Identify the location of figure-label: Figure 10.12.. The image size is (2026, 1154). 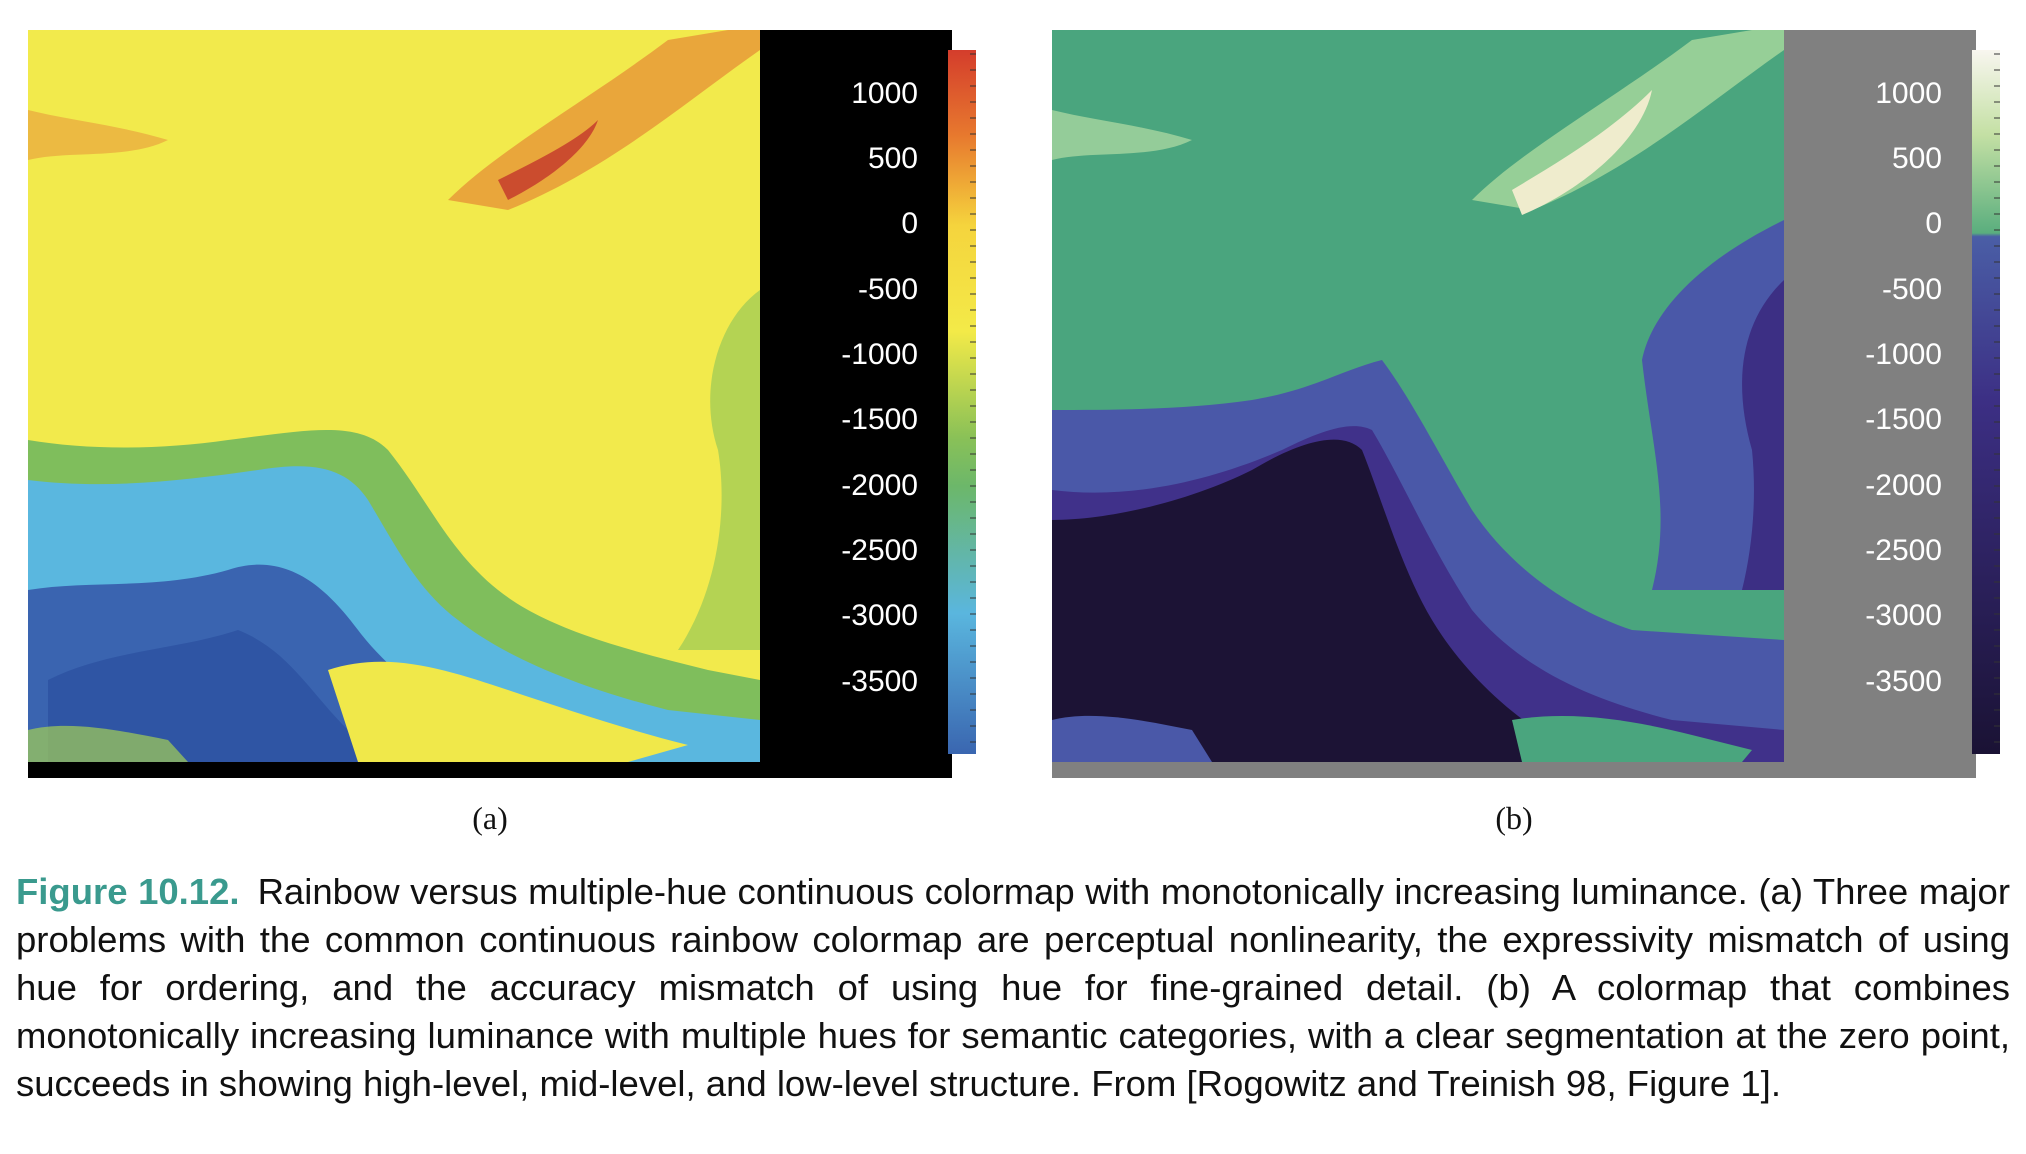
(128, 891).